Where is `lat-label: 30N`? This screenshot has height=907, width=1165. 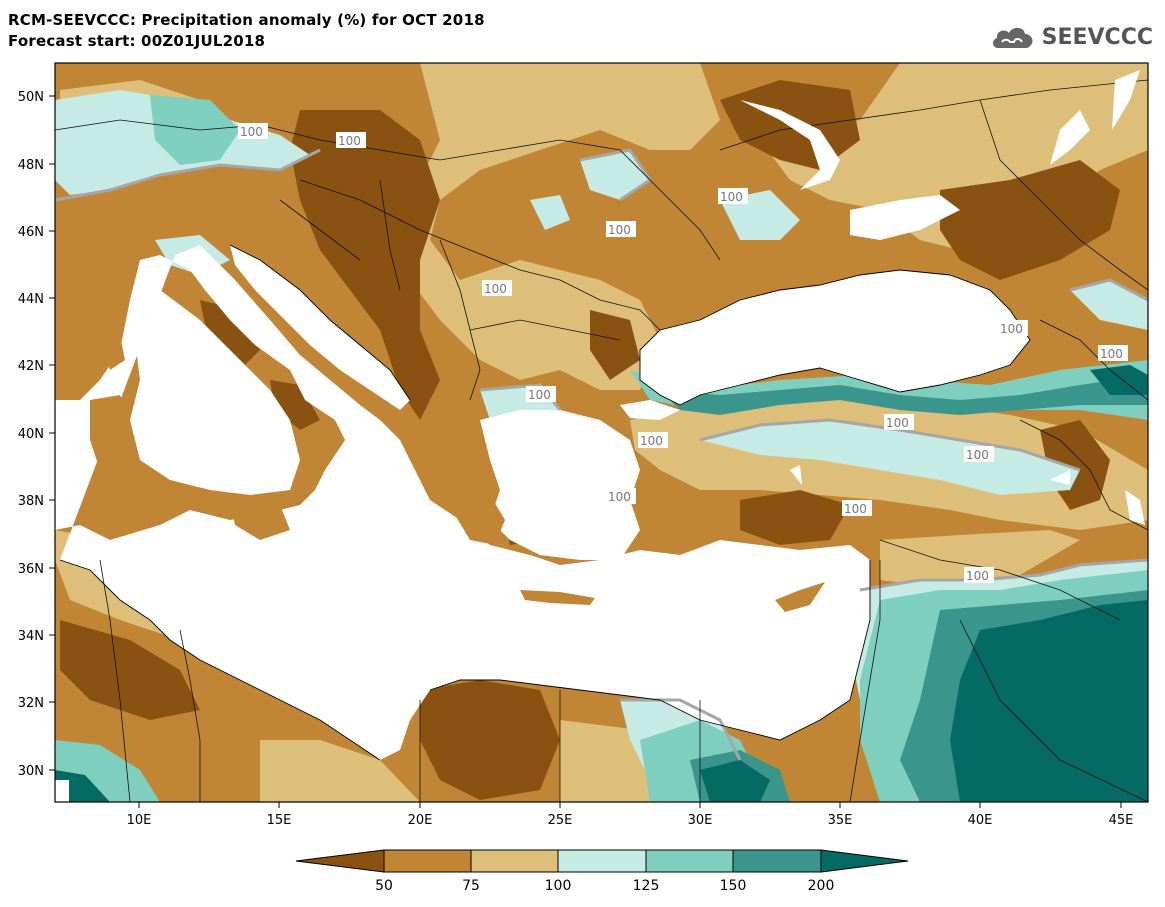
lat-label: 30N is located at coordinates (31, 771).